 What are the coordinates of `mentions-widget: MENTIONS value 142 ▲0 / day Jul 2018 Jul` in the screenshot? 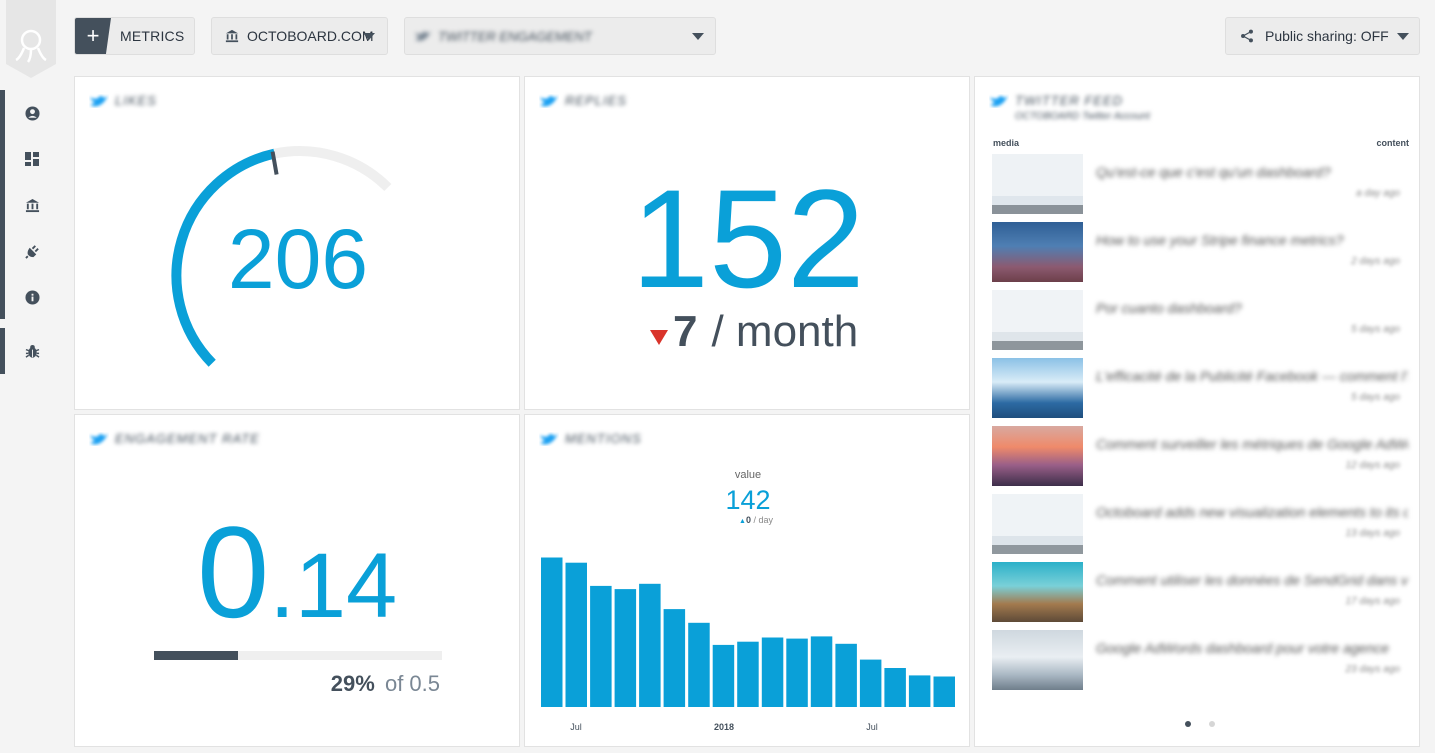 It's located at (747, 580).